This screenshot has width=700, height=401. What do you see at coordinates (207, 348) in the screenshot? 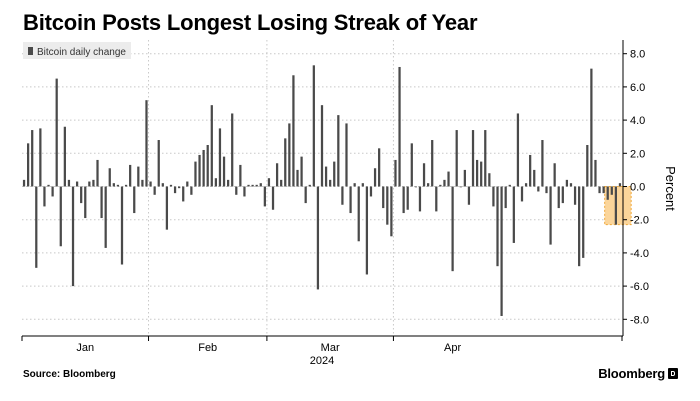
I see `x-tick-label: Feb` at bounding box center [207, 348].